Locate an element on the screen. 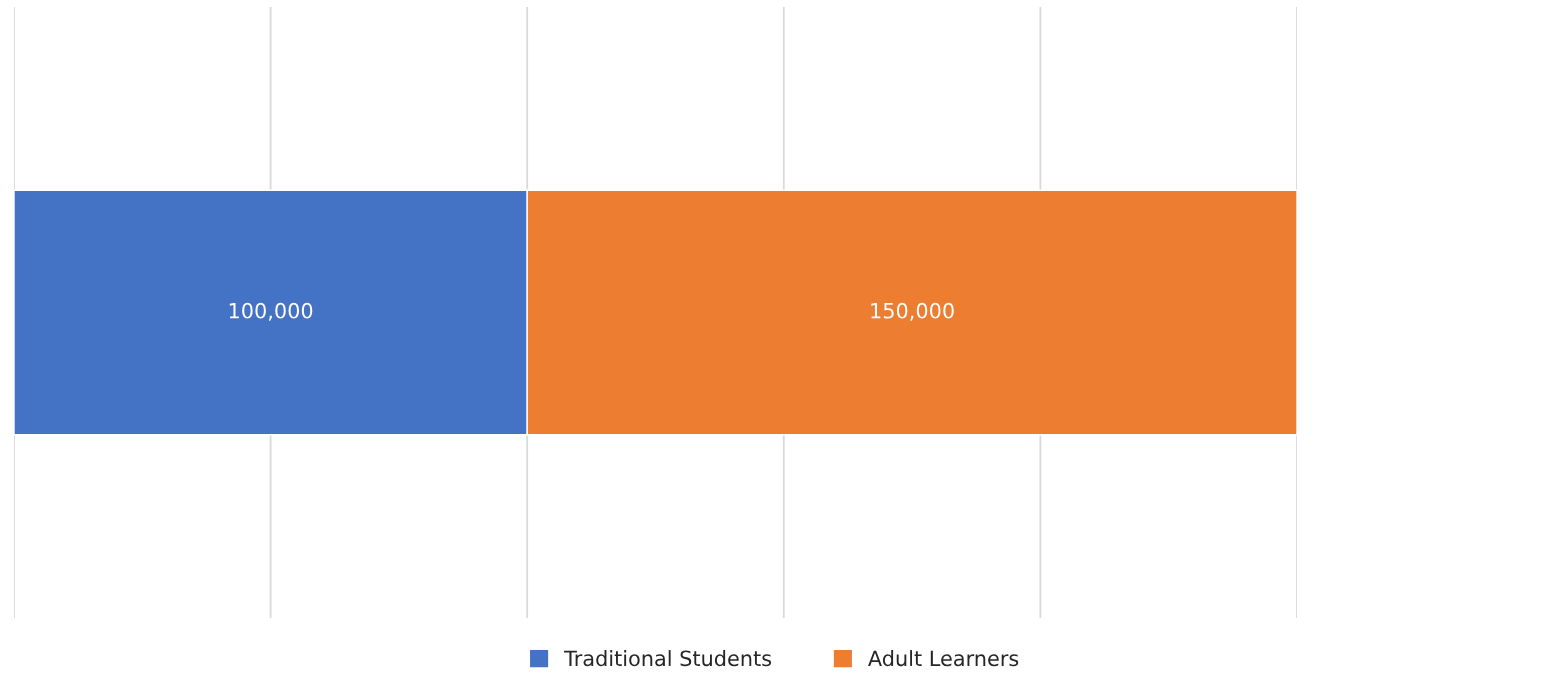 The height and width of the screenshot is (689, 1550). legend-label: Traditional Students is located at coordinates (668, 658).